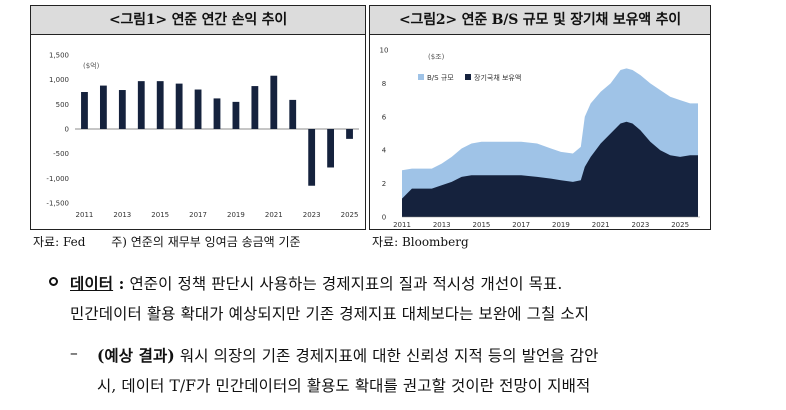 The width and height of the screenshot is (786, 410). Describe the element at coordinates (436, 57) in the screenshot. I see `figure2-unit-note: ($조)` at that location.